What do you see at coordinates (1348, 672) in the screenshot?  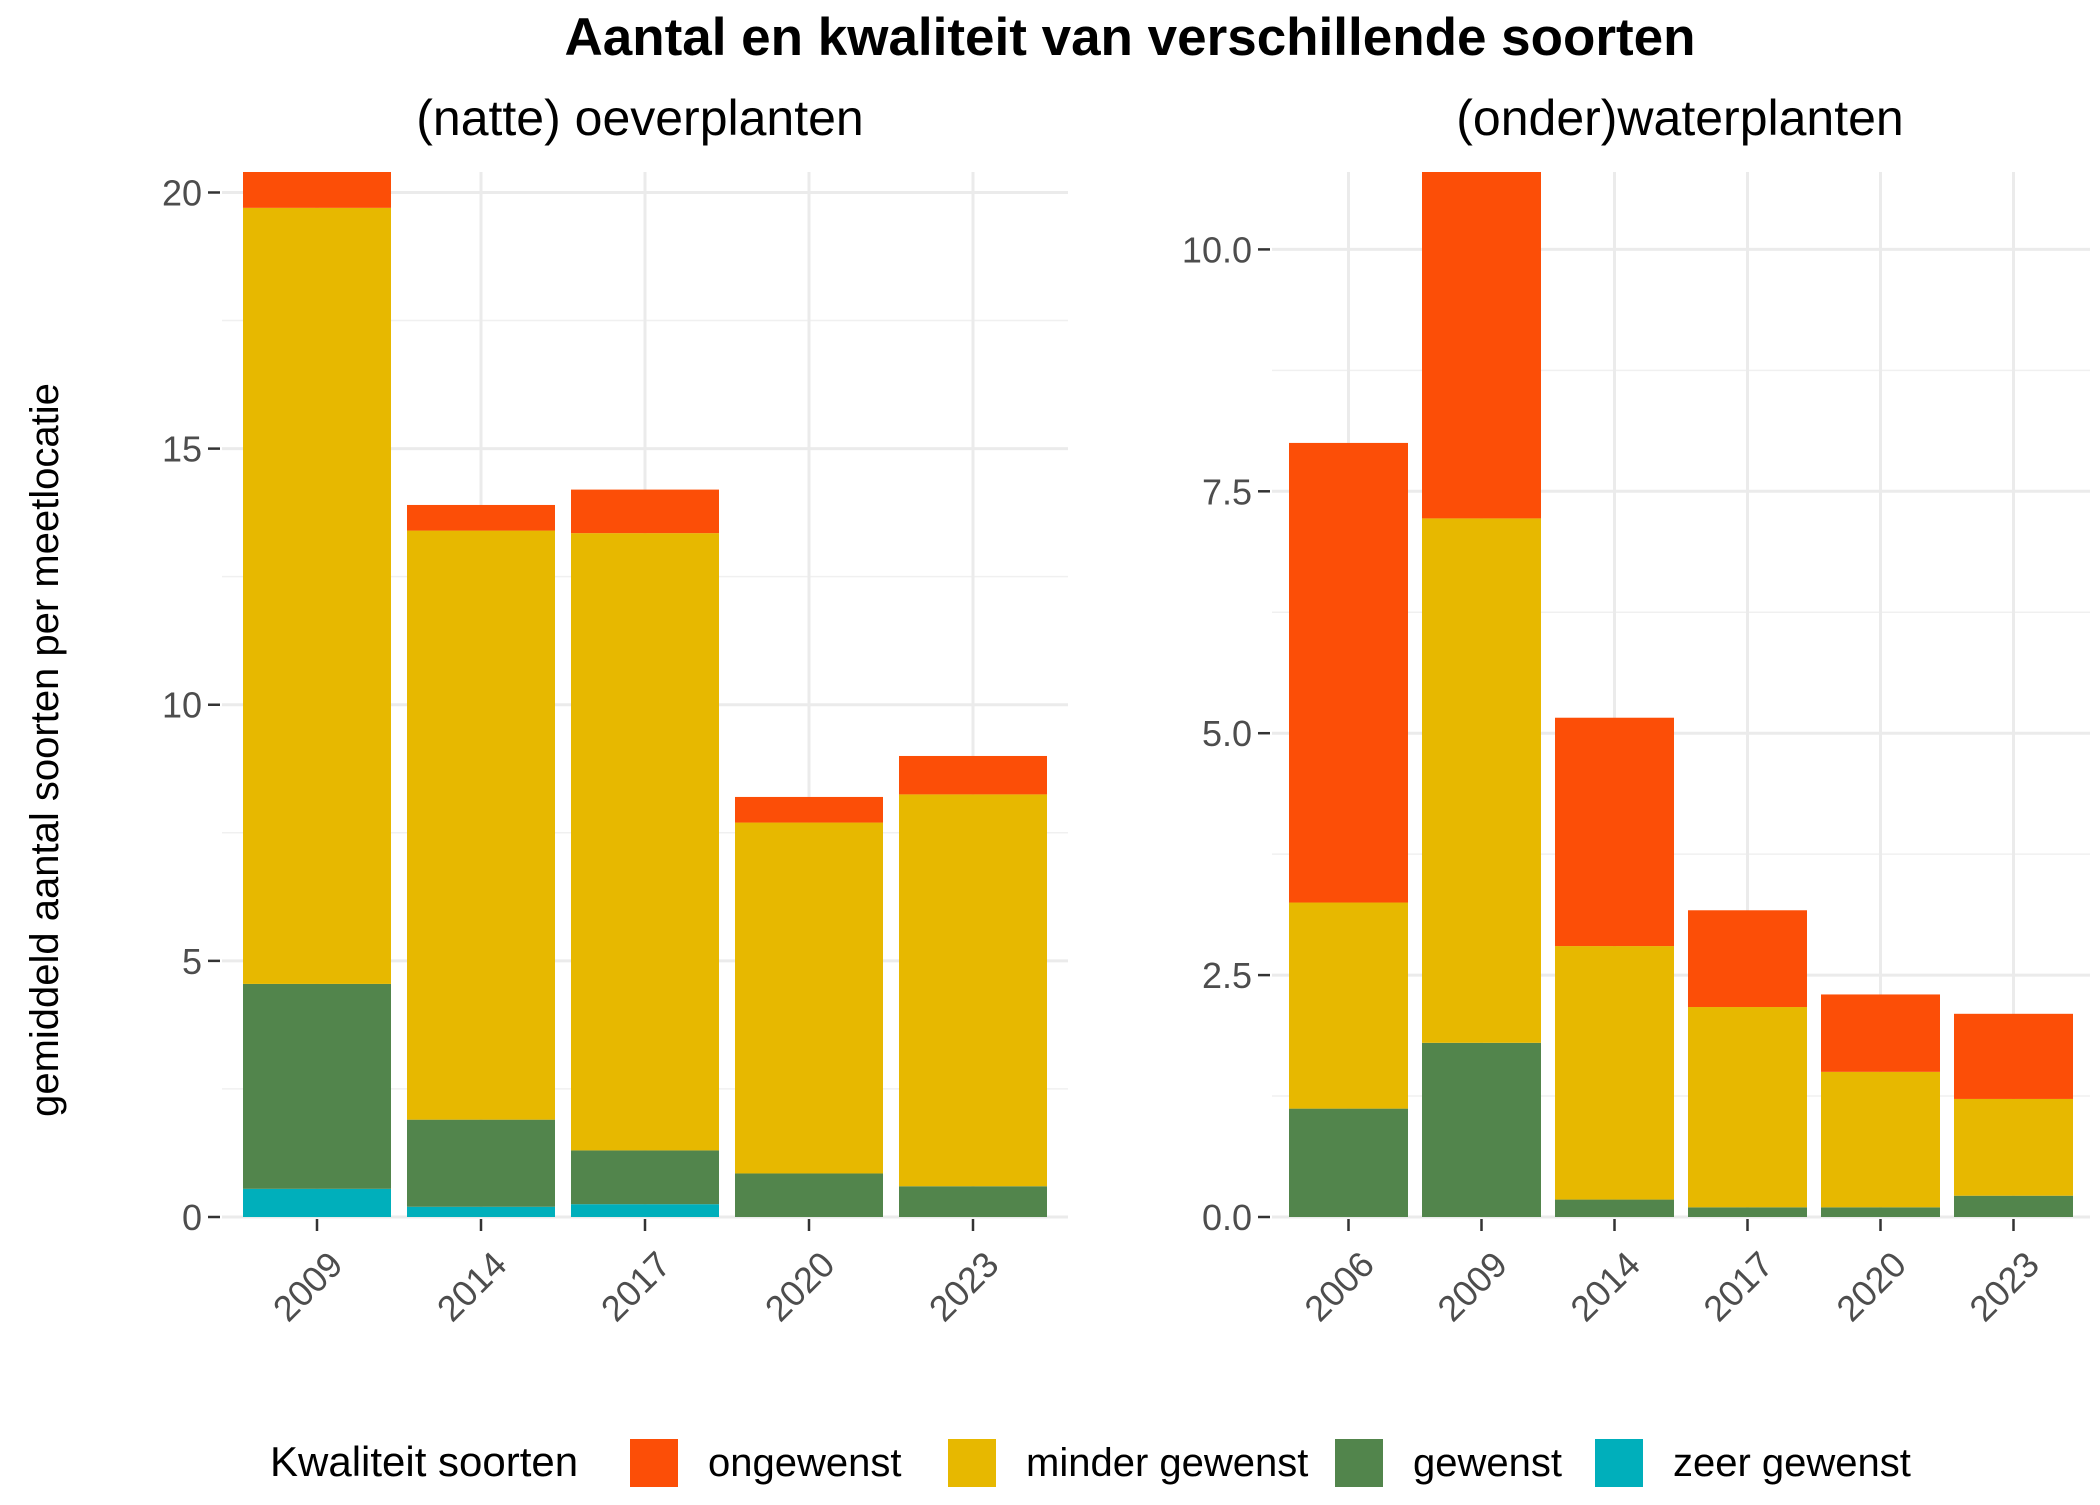 I see `bar-segment-ongewenst-2006` at bounding box center [1348, 672].